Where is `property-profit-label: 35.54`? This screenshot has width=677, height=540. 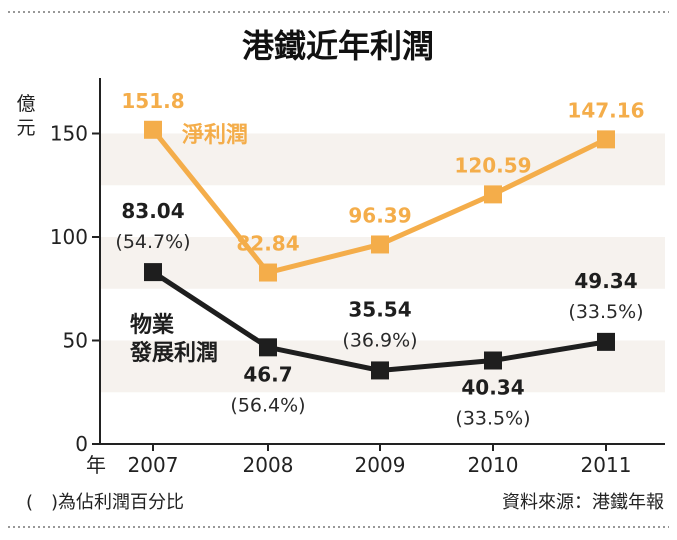 property-profit-label: 35.54 is located at coordinates (379, 309).